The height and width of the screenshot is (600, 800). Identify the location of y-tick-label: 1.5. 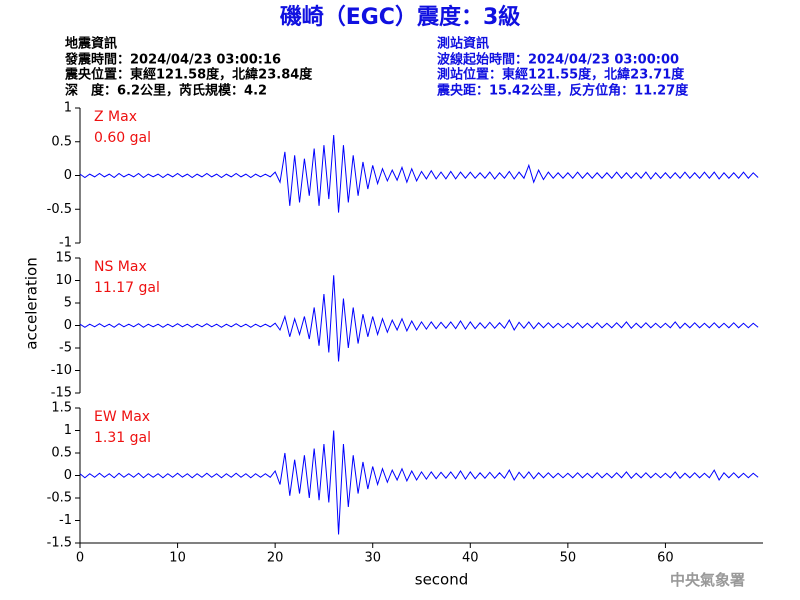
(61, 408).